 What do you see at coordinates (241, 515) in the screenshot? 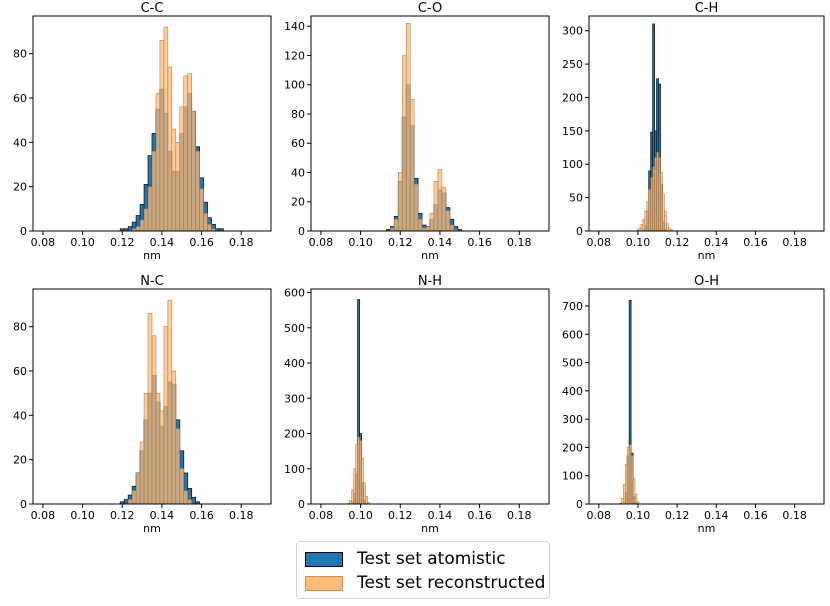
I see `x-tick-label-n-c-5: 0.18` at bounding box center [241, 515].